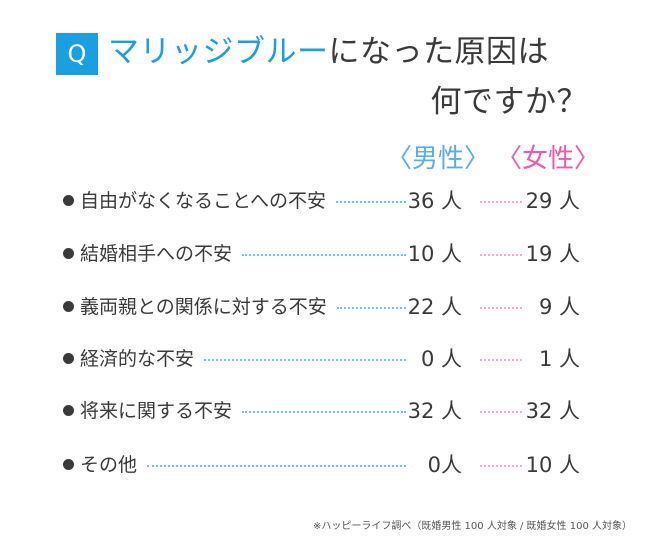  I want to click on male-count: 36 人, so click(434, 201).